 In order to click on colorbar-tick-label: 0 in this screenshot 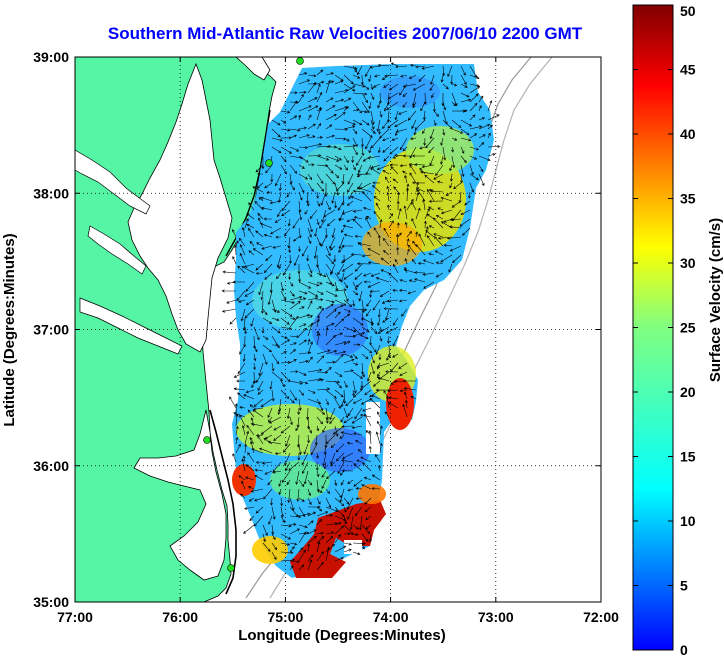, I will do `click(684, 650)`.